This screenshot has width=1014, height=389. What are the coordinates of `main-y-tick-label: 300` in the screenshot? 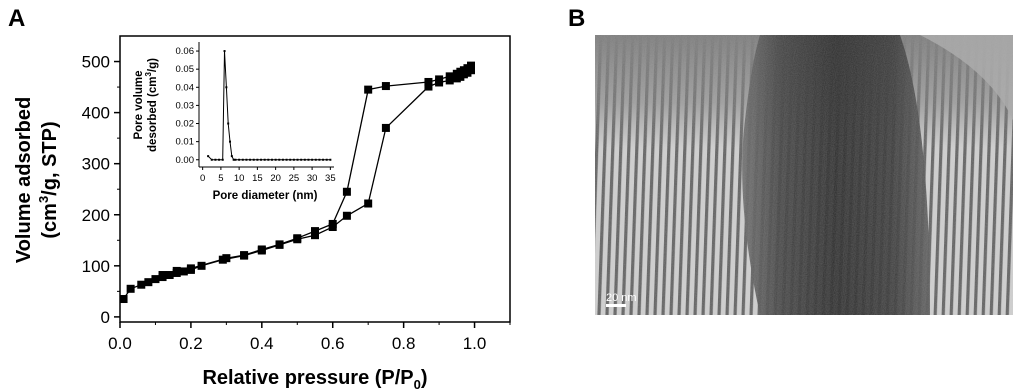 It's located at (96, 164).